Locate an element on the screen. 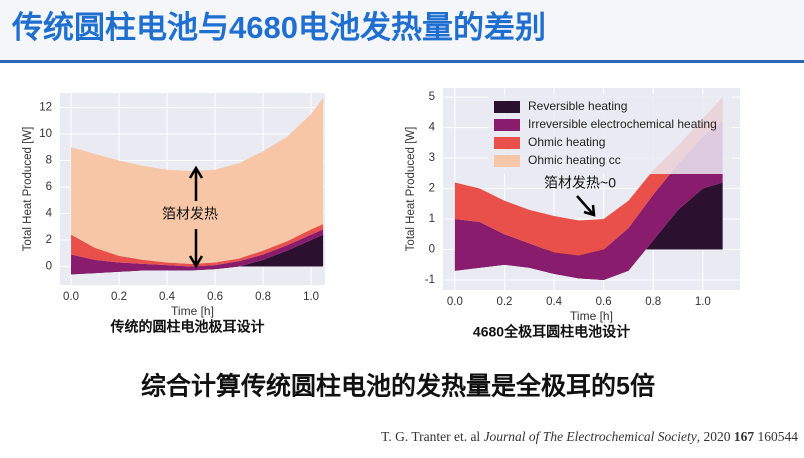  annotation: 箔材发热~0 is located at coordinates (580, 183).